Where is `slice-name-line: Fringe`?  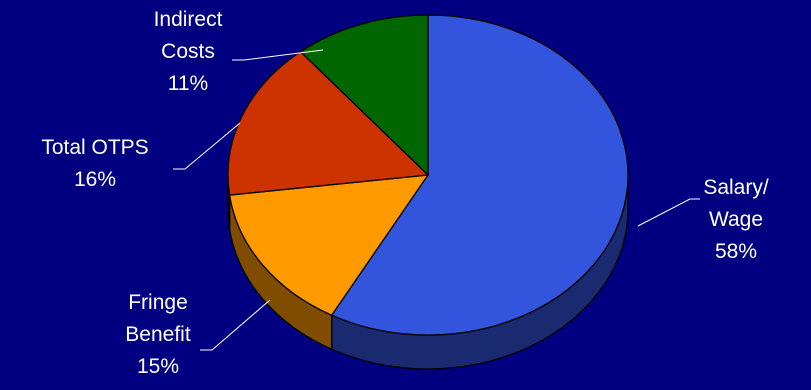
slice-name-line: Fringe is located at coordinates (158, 302).